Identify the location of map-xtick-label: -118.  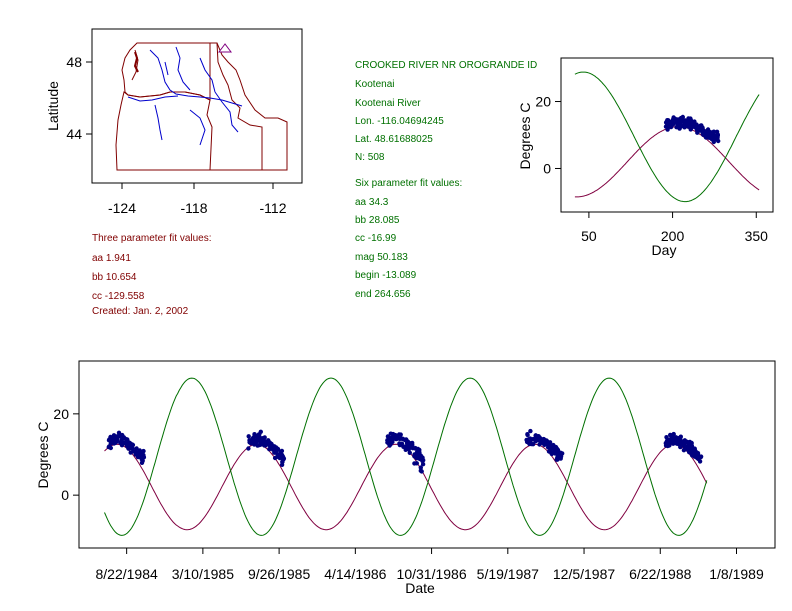
(194, 208).